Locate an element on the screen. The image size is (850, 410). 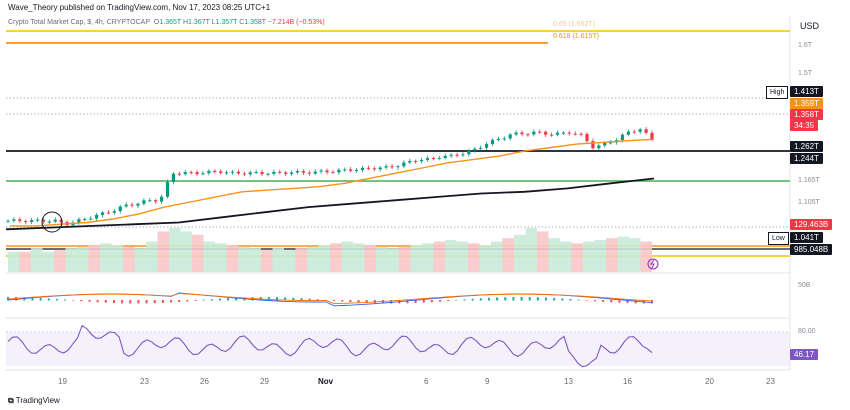
tv-logo-icon: ⧉ is located at coordinates (11, 400).